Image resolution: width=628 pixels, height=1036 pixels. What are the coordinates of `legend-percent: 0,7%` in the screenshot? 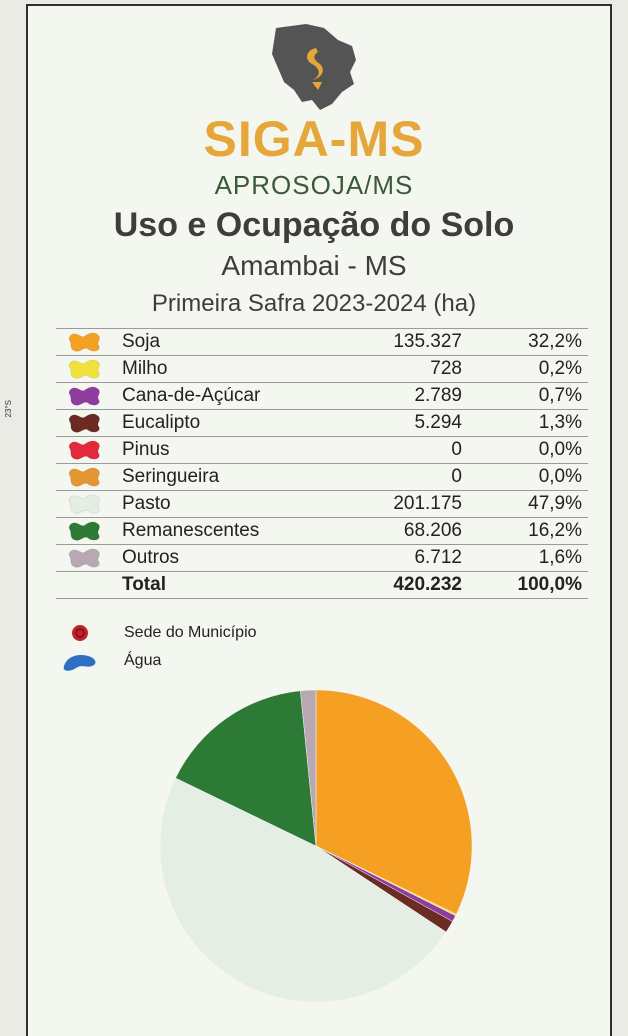 It's located at (525, 396).